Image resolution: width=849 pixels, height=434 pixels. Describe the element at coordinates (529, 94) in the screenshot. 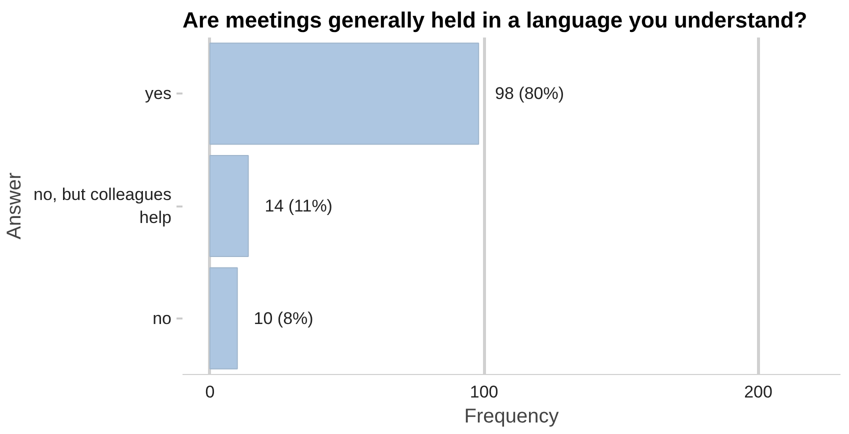

I see `data-label: 98 (80%)` at that location.